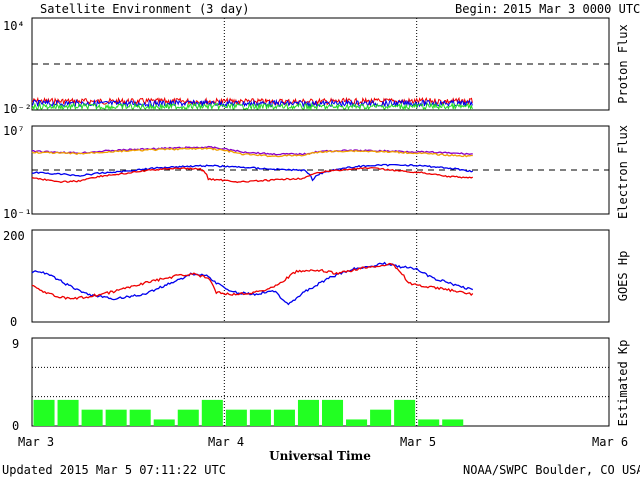 Image resolution: width=640 pixels, height=480 pixels. I want to click on proton-ytick-top: 10⁴, so click(14, 26).